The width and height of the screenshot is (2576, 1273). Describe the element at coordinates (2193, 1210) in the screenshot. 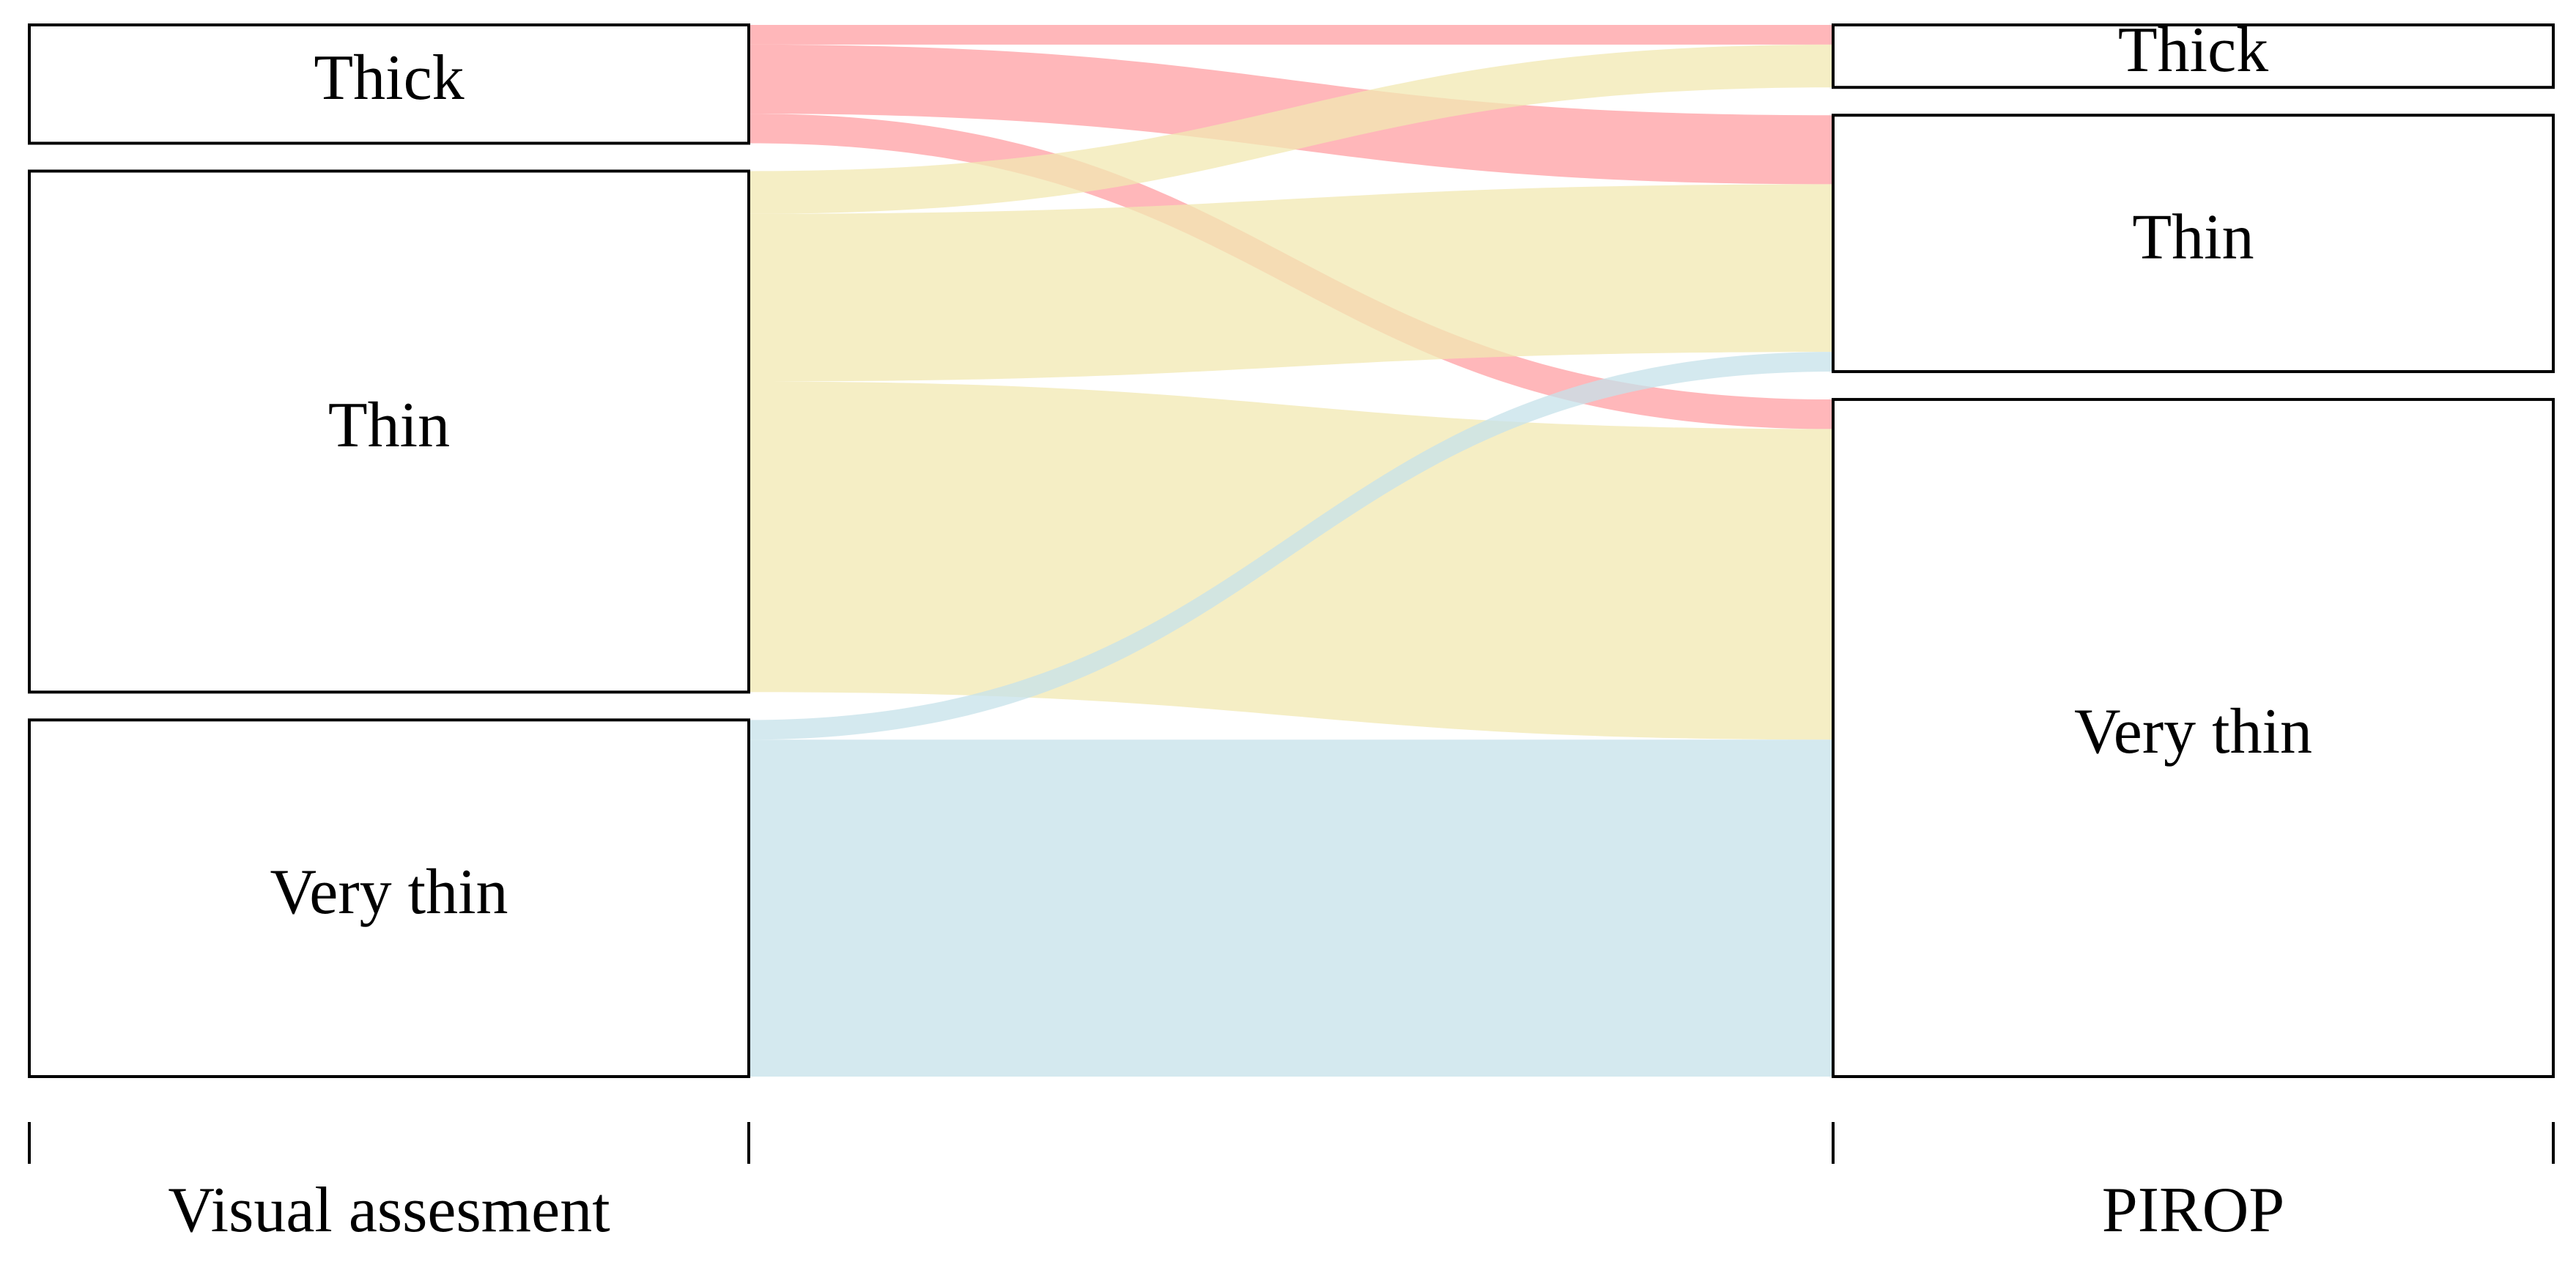

I see `axis-label: PIROP` at that location.